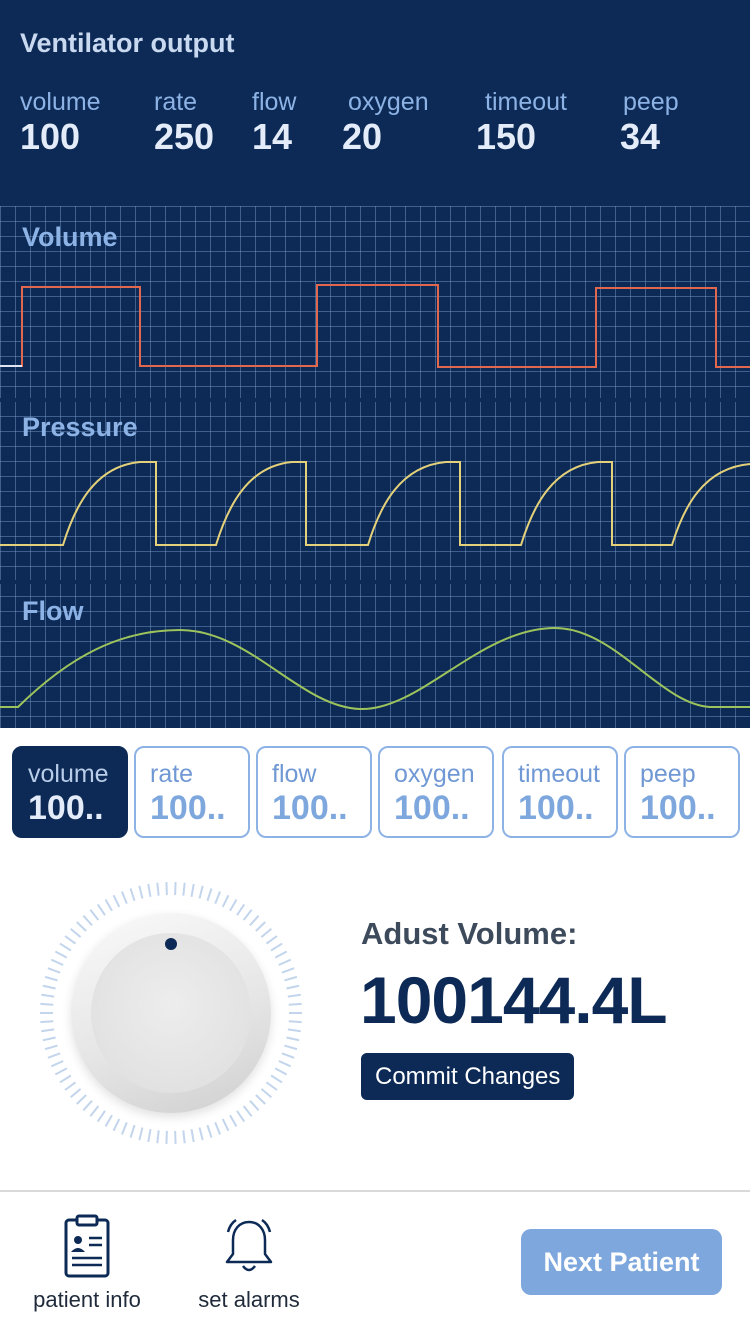 This screenshot has height=1334, width=750. I want to click on param-label: peep, so click(668, 774).